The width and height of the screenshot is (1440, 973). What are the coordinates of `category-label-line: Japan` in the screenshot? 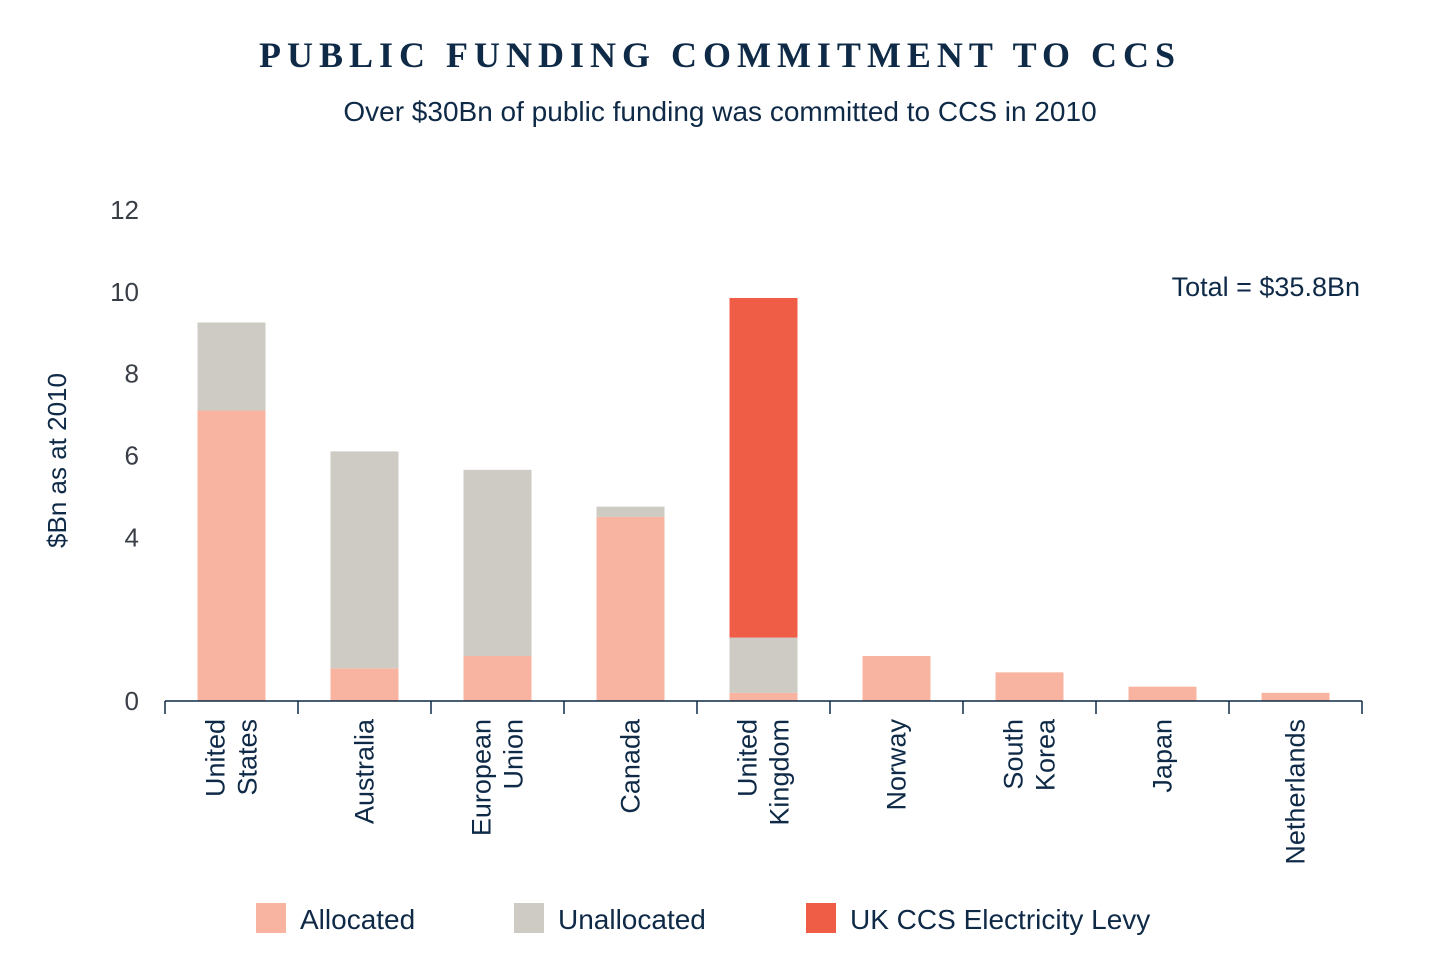 It's located at (1163, 756).